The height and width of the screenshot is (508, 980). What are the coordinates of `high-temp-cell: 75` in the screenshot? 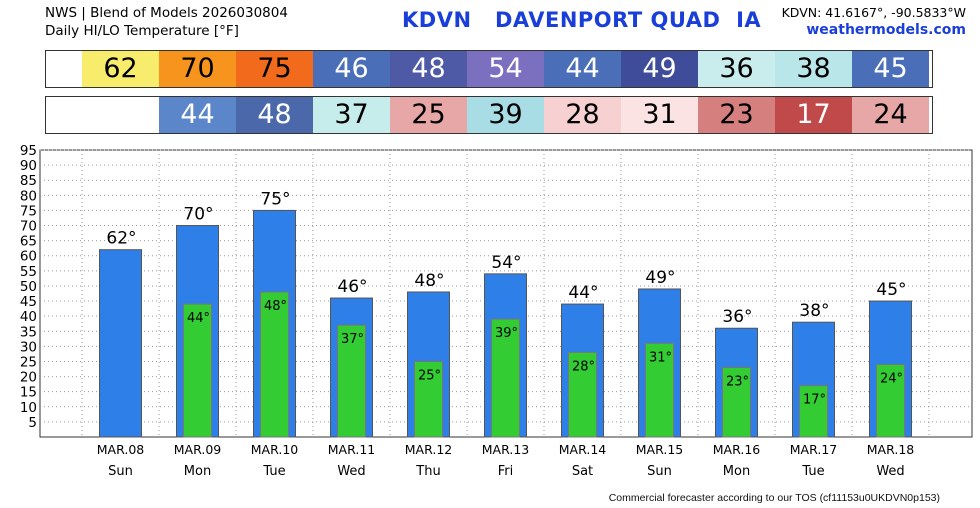 It's located at (274, 69).